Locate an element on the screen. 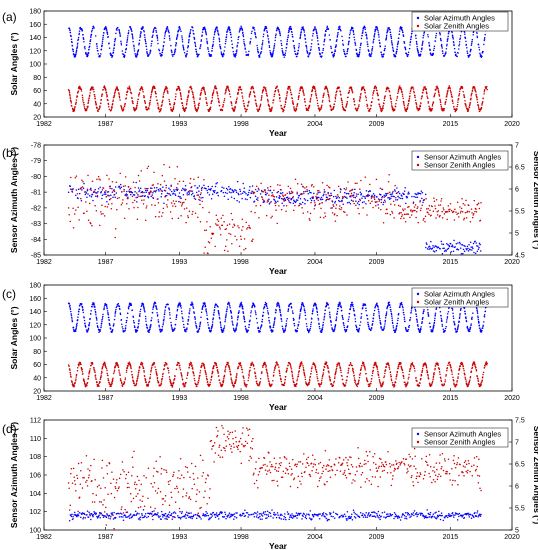  y-tick-label: -80 is located at coordinates (36, 177).